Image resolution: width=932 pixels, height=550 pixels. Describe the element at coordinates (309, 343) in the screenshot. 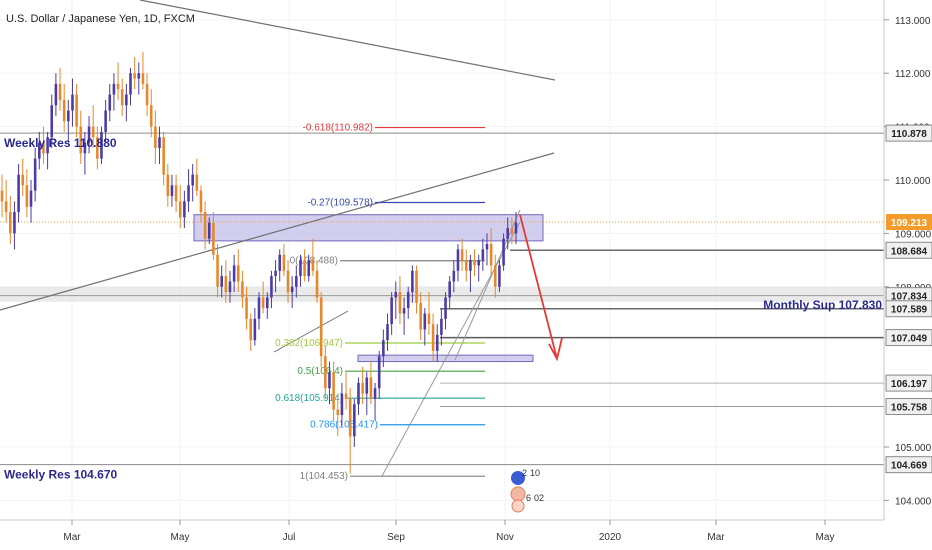

I see `fib-label: 0.382(106.947)` at that location.